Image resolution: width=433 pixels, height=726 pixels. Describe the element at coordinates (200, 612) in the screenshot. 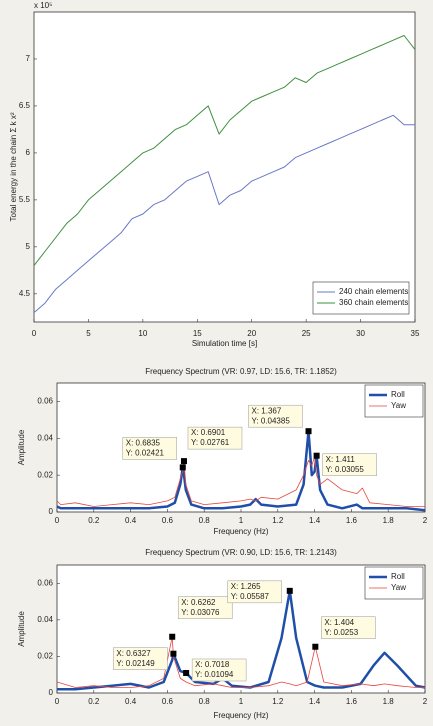

I see `datatip-y: Y: 0.03076` at that location.